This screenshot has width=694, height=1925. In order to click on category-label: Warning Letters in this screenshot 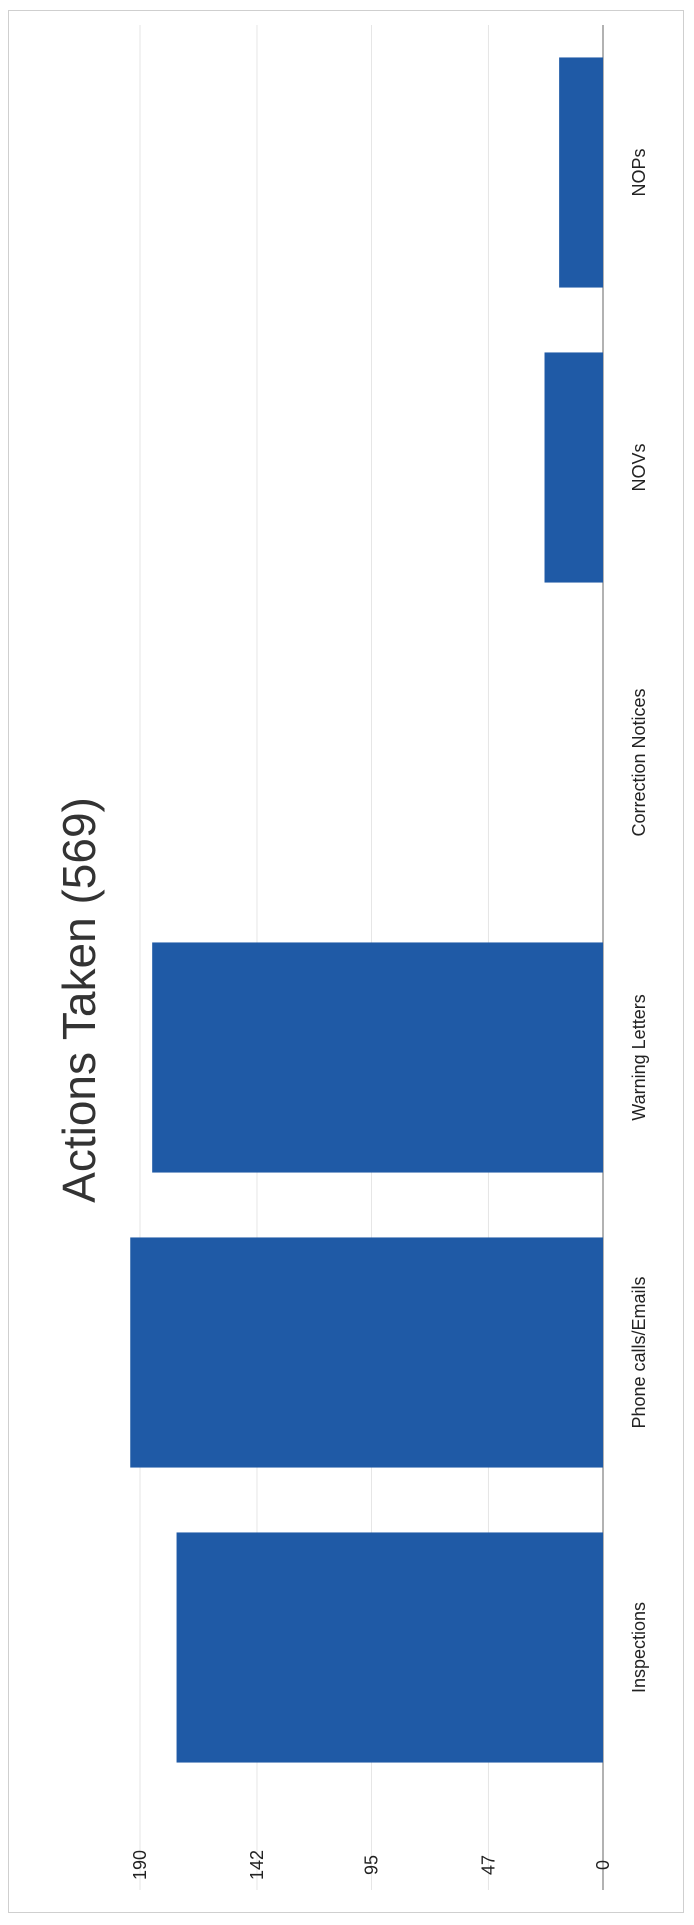, I will do `click(639, 1057)`.